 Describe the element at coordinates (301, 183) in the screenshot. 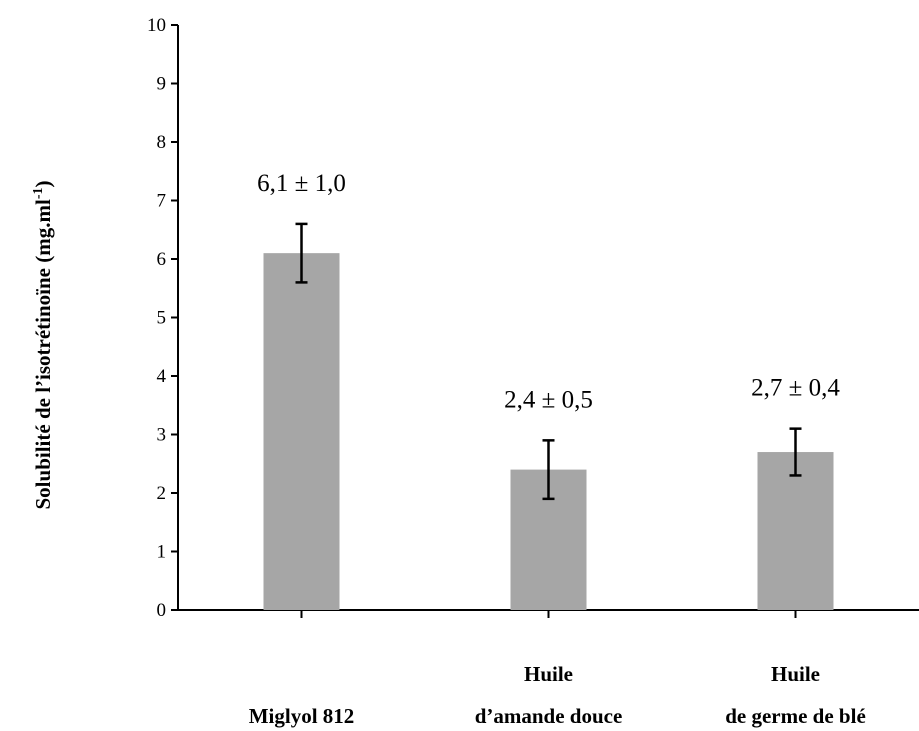

I see `data-label: 6,1 ± 1,0` at that location.